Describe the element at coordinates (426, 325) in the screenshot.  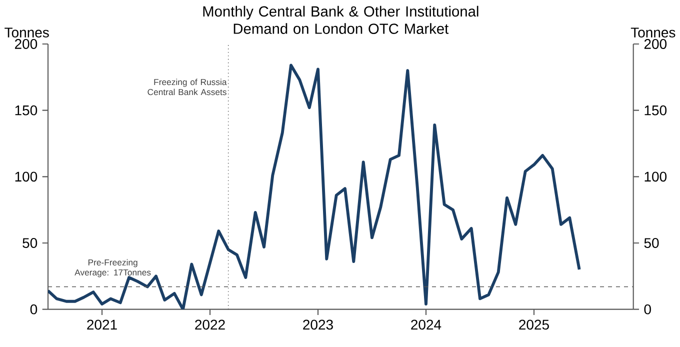
I see `x-tick-label: 2024` at that location.